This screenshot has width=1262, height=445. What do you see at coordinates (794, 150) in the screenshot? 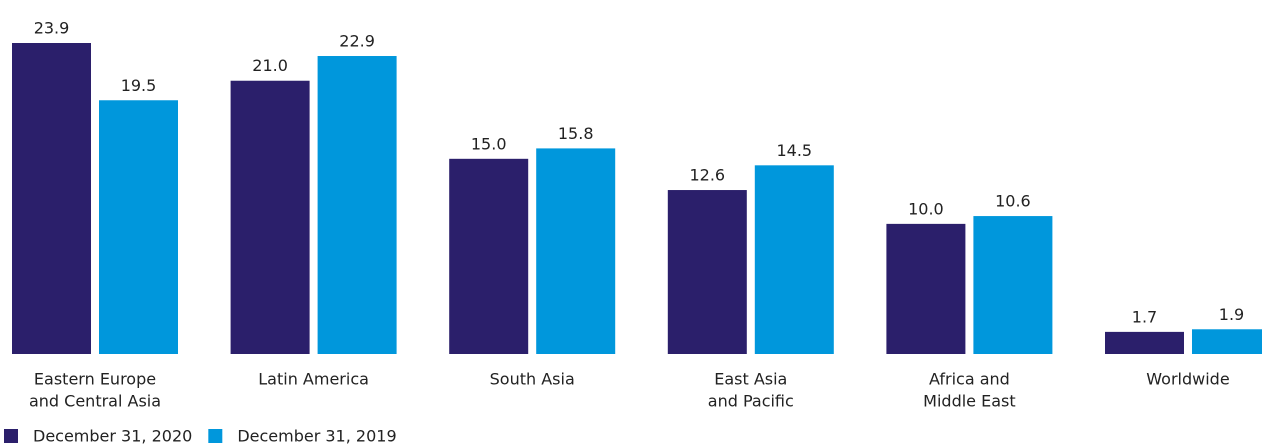
I see `value-label: 14.5` at bounding box center [794, 150].